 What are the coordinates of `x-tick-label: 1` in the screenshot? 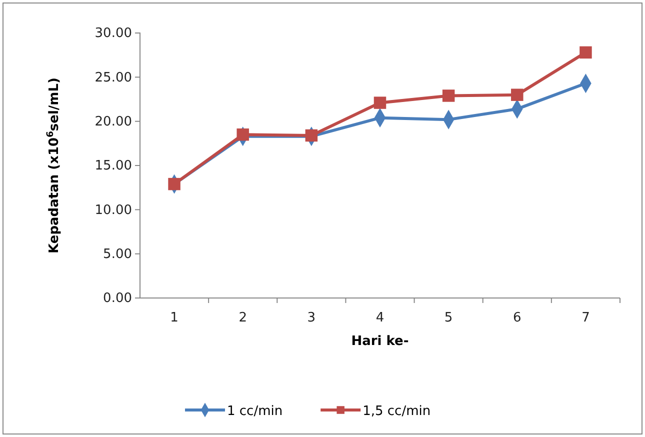 It's located at (174, 318).